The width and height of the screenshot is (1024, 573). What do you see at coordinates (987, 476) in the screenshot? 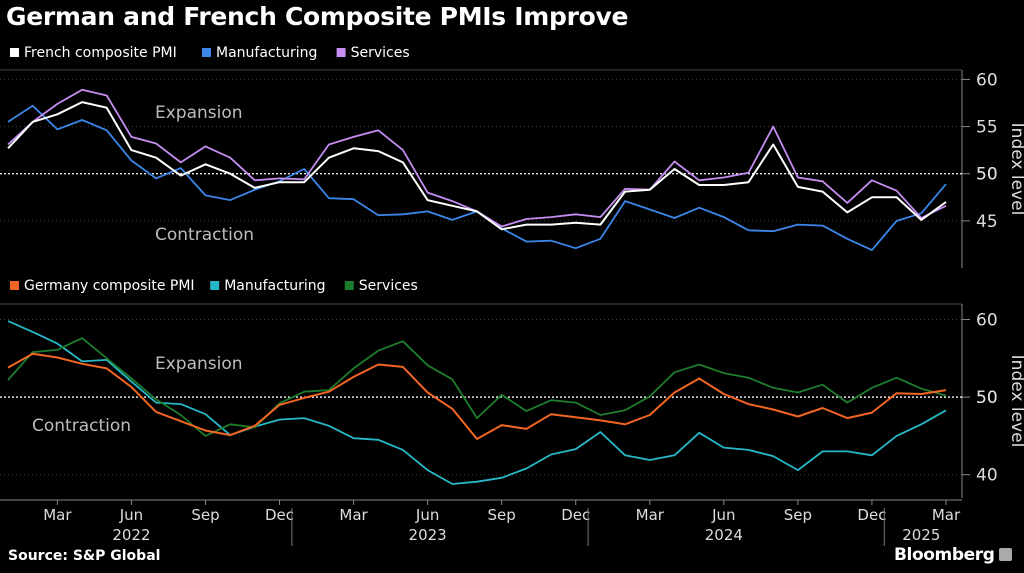
I see `y-tick-label: 40` at bounding box center [987, 476].